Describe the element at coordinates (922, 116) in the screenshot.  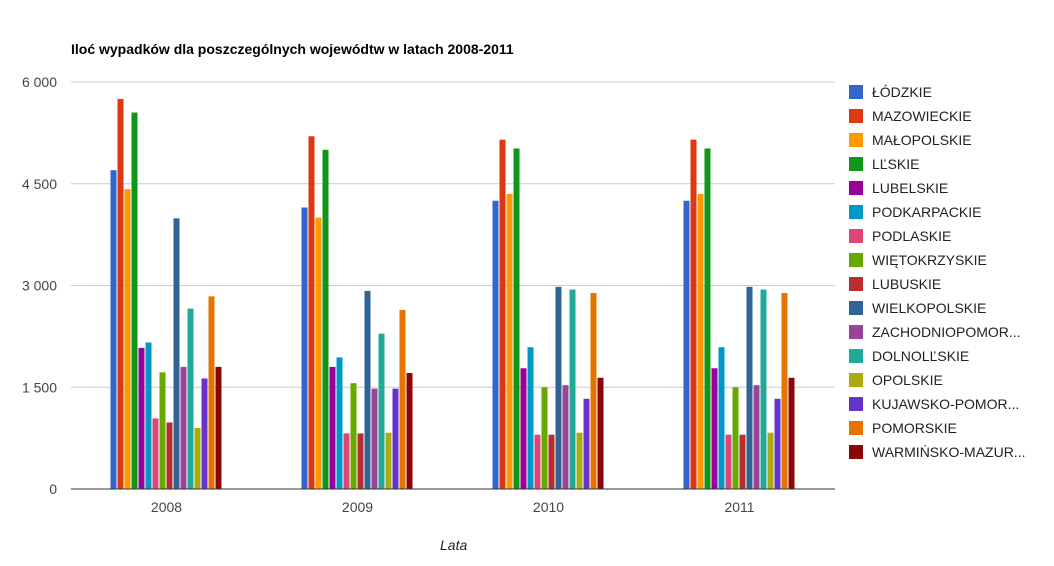
I see `legend-label: MAZOWIECKIE` at that location.